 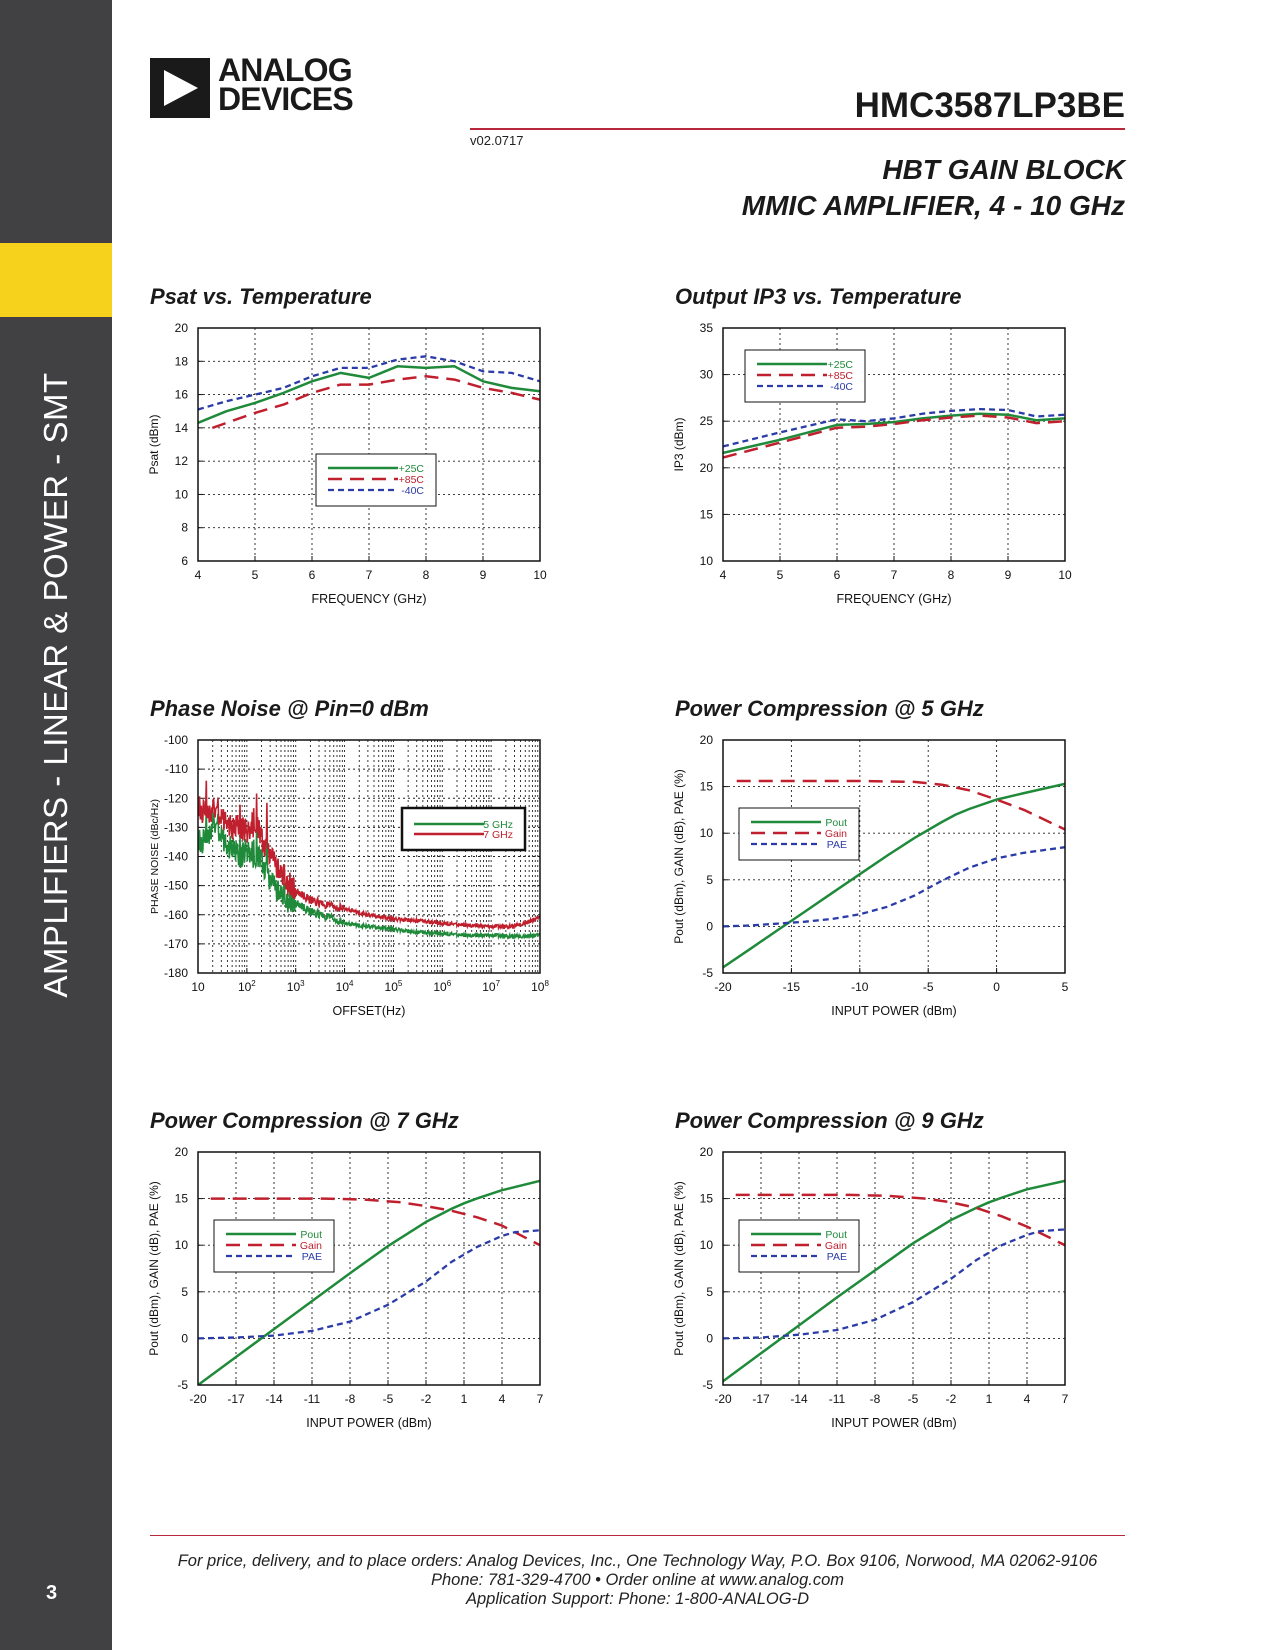 I want to click on x-tick-label: 10⁶, so click(x=442, y=986).